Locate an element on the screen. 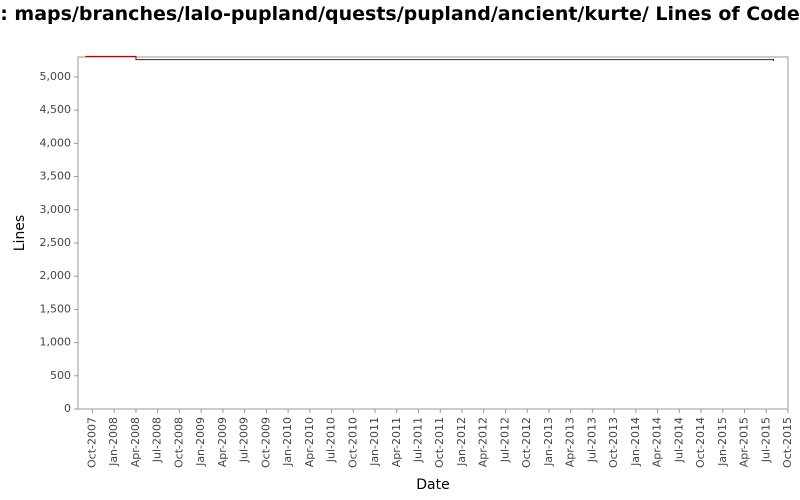 The image size is (800, 500). x-tick-label: Apr-2010 is located at coordinates (309, 442).